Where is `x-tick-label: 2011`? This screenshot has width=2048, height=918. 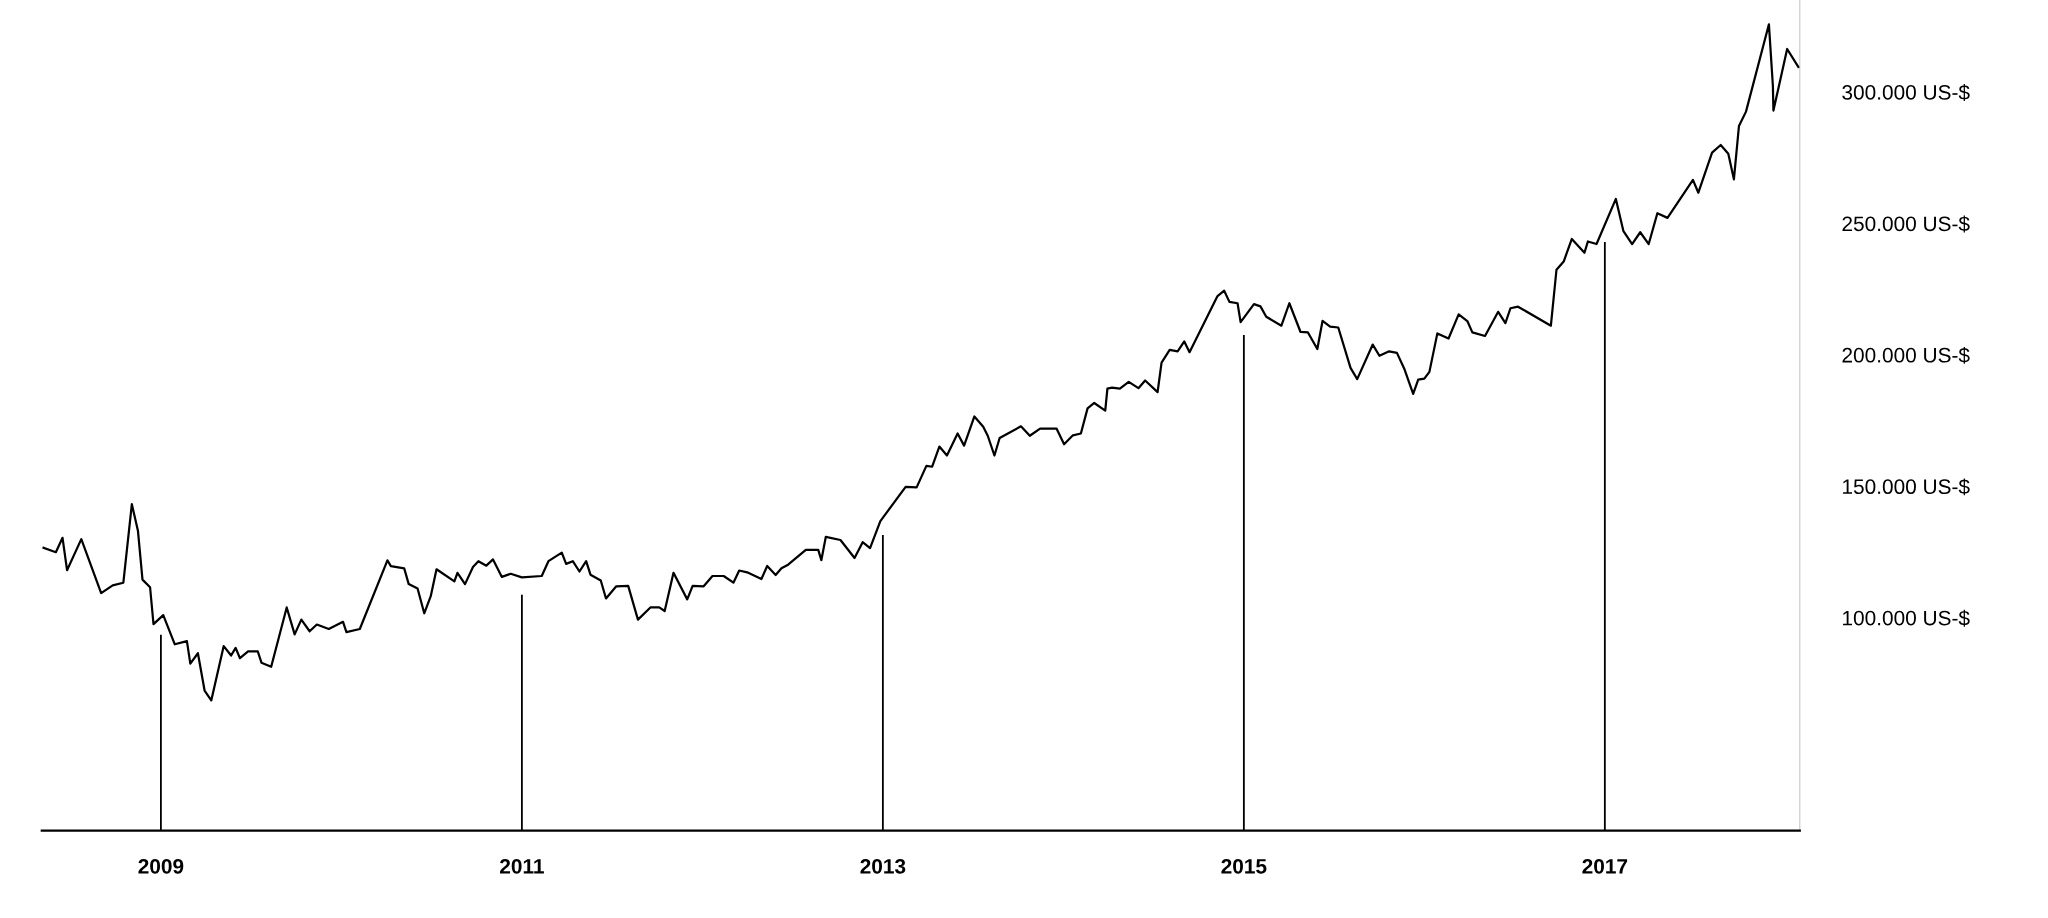 x-tick-label: 2011 is located at coordinates (522, 866).